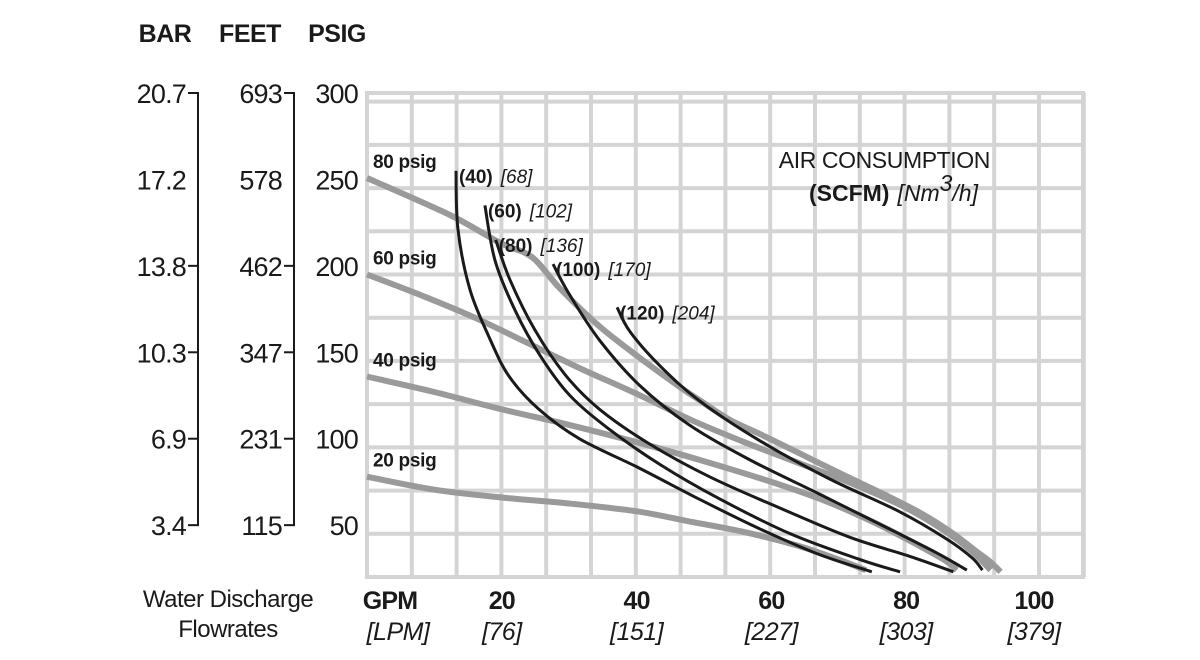 Image resolution: width=1200 pixels, height=660 pixels. I want to click on label-40-psig: 40 psig, so click(404, 360).